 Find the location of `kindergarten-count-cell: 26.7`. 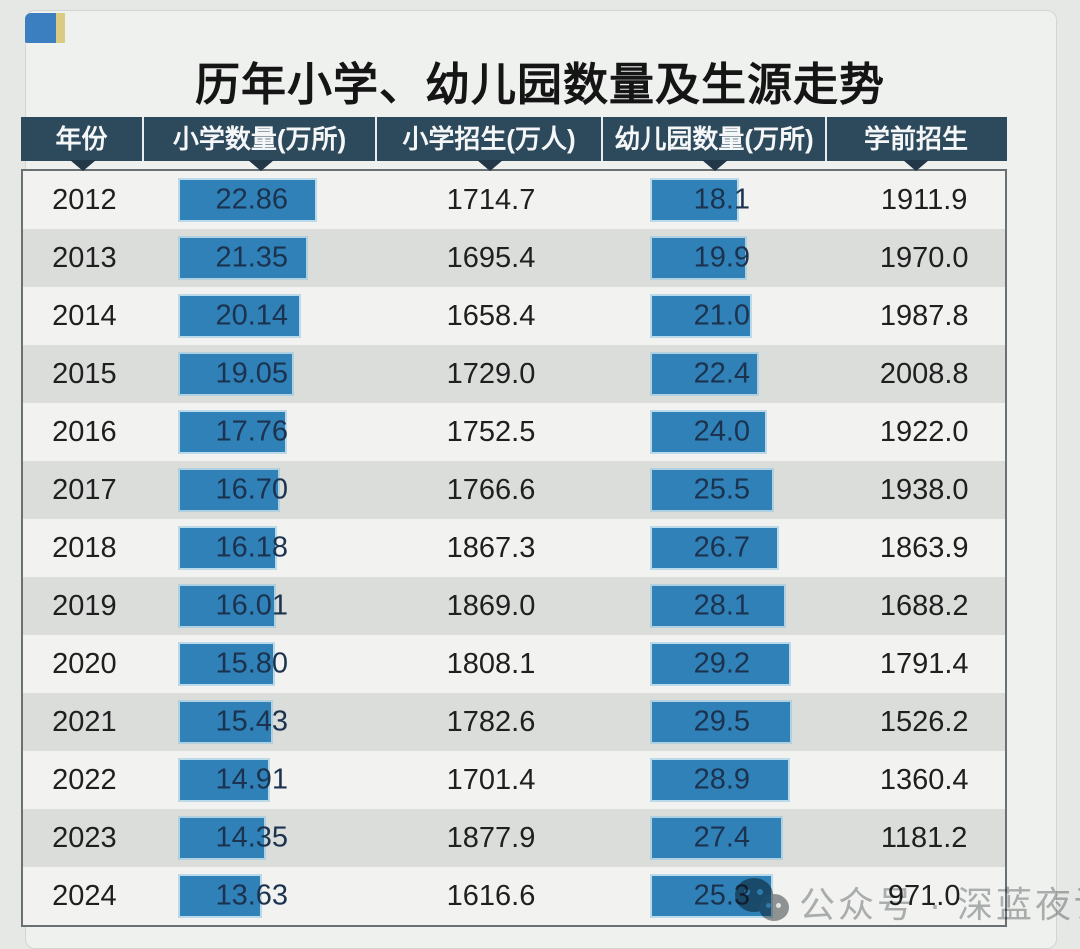

kindergarten-count-cell: 26.7 is located at coordinates (716, 548).